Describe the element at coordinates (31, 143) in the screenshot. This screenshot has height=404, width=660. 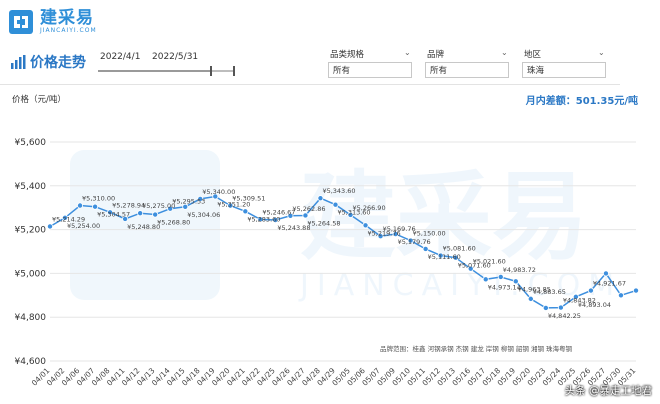
I see `y-tick-label: ¥5,600` at that location.